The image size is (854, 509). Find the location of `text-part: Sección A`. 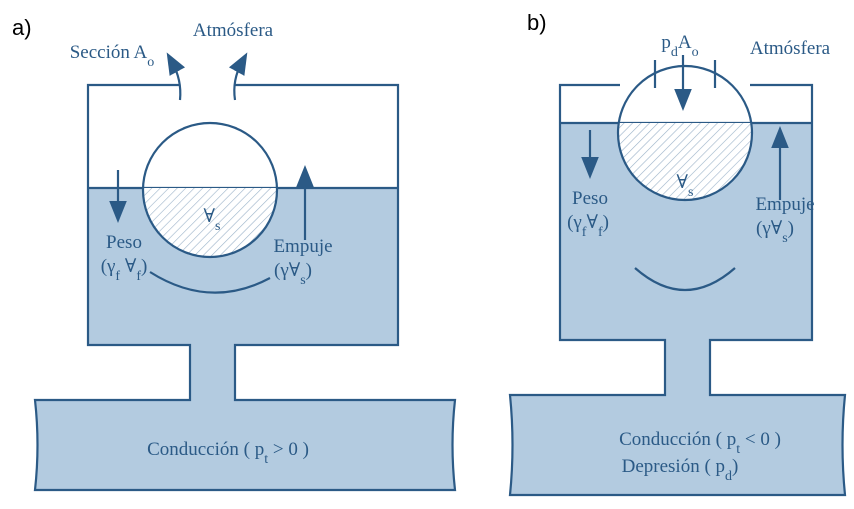

text-part: Sección A is located at coordinates (109, 52).